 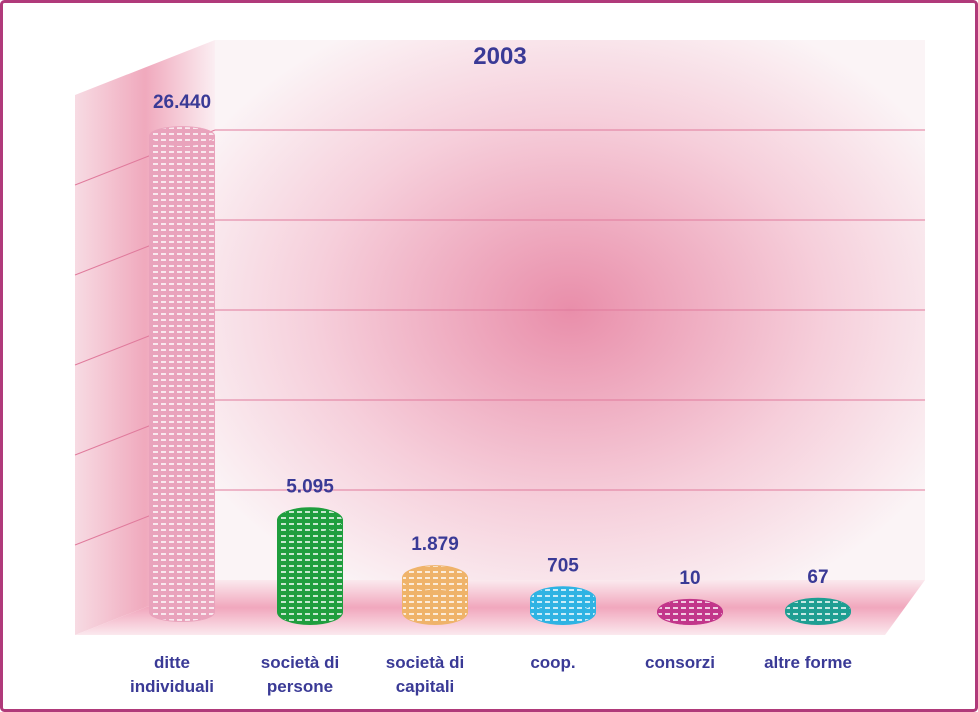 What do you see at coordinates (425, 674) in the screenshot?
I see `x-tick-label: società di capitali` at bounding box center [425, 674].